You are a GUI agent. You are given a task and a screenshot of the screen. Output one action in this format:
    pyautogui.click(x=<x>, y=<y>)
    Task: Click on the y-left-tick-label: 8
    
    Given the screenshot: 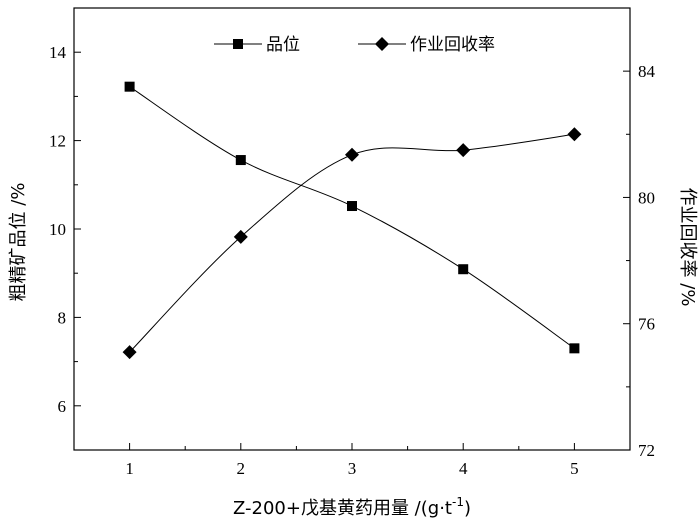 What is the action you would take?
    pyautogui.click(x=62, y=317)
    